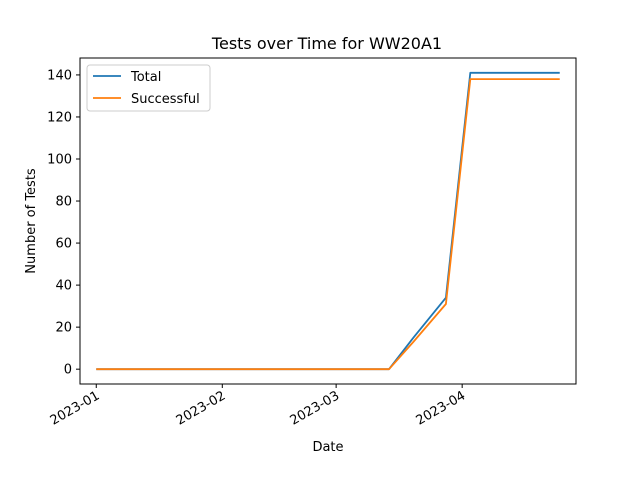 This screenshot has height=480, width=640. Describe the element at coordinates (145, 77) in the screenshot. I see `legend-label-total: Total` at that location.